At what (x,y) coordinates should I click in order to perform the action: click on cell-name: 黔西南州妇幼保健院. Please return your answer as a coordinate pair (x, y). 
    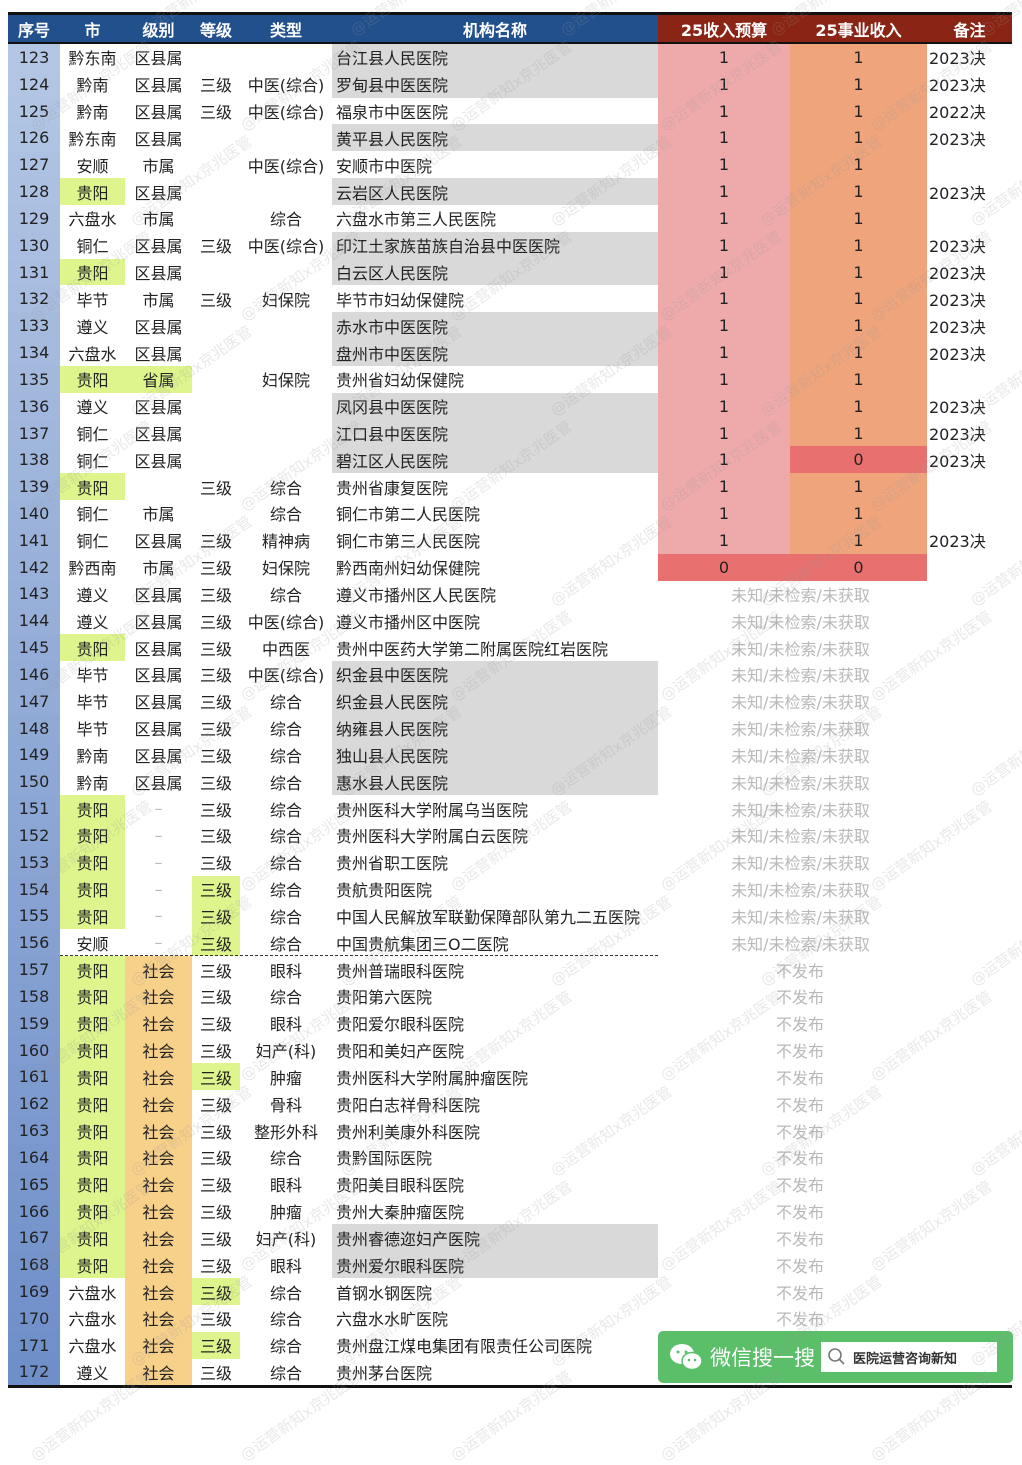
    Looking at the image, I should click on (408, 569).